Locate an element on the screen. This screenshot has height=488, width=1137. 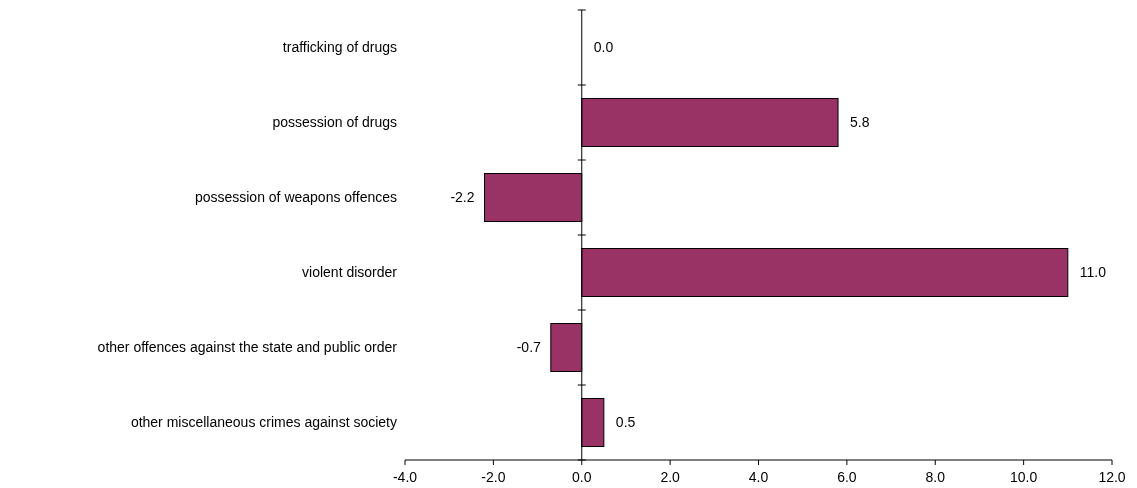
data-label: -2.2 is located at coordinates (462, 197).